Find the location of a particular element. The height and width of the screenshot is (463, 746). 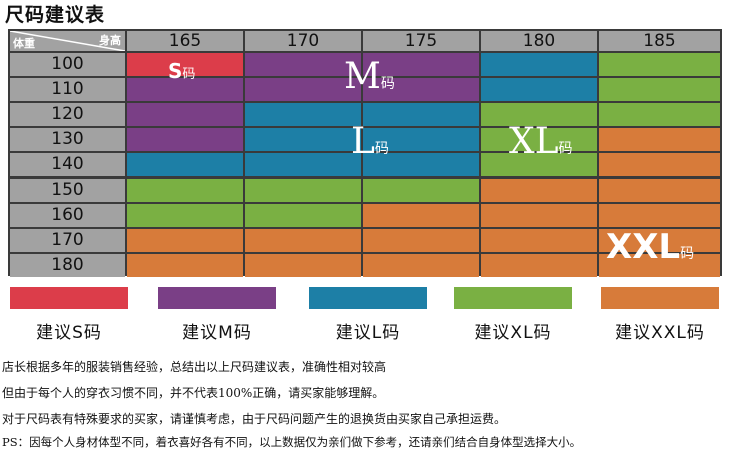

weight-header-100: 100 is located at coordinates (67, 64).